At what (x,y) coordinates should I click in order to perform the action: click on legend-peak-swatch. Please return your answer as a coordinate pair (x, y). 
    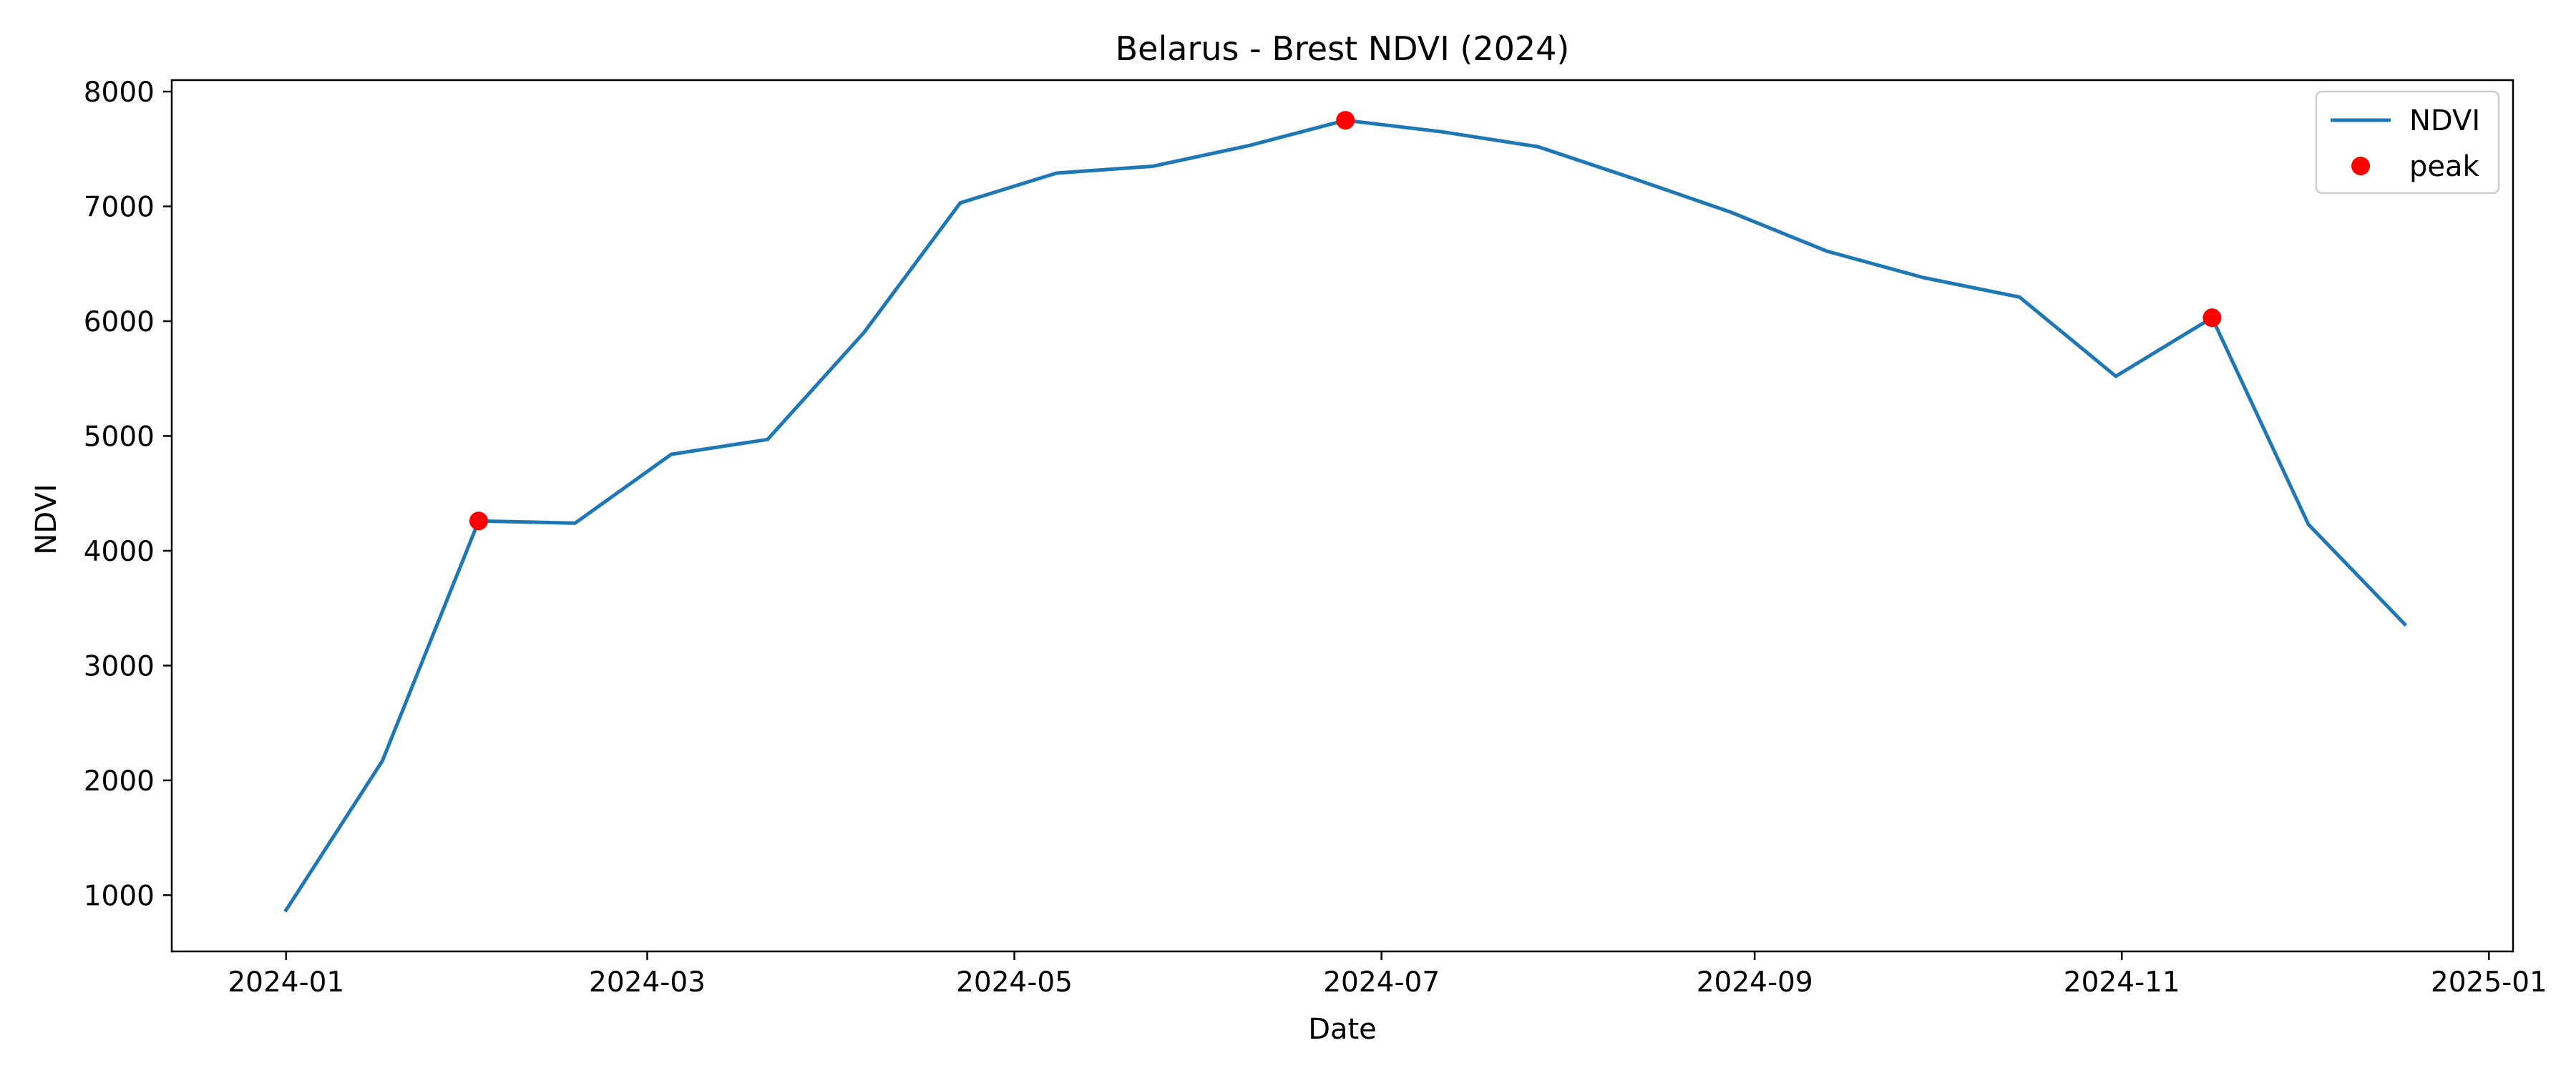
    Looking at the image, I should click on (2360, 166).